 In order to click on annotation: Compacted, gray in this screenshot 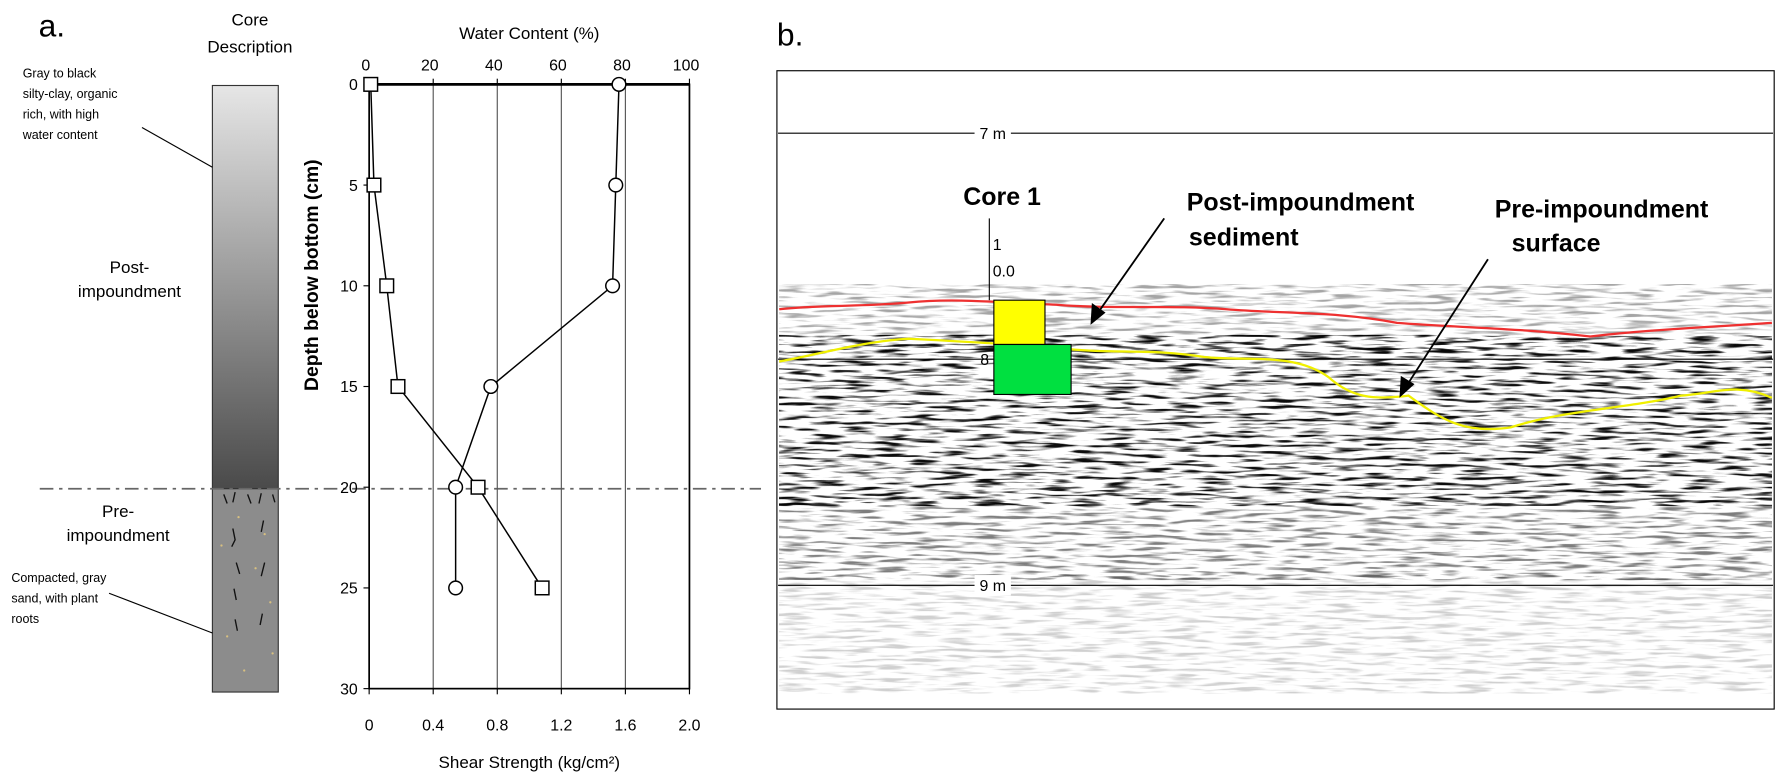, I will do `click(59, 578)`.